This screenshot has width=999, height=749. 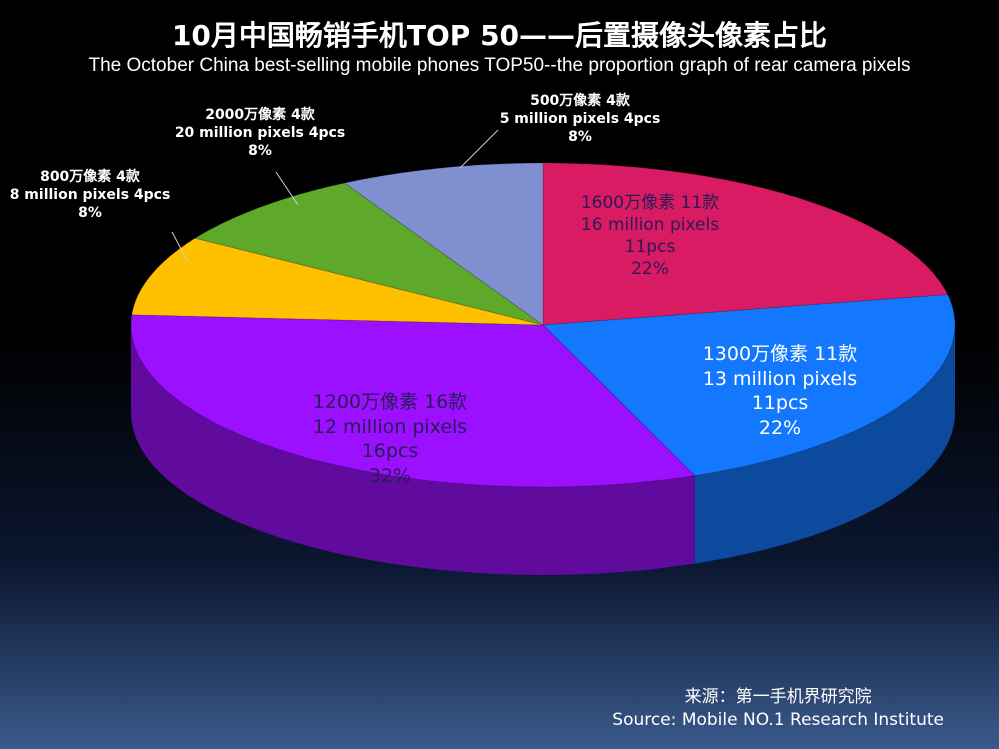 I want to click on slice-label-13mp: 1300万像素 11款 13 million pixels 11pcs 22%, so click(x=780, y=391).